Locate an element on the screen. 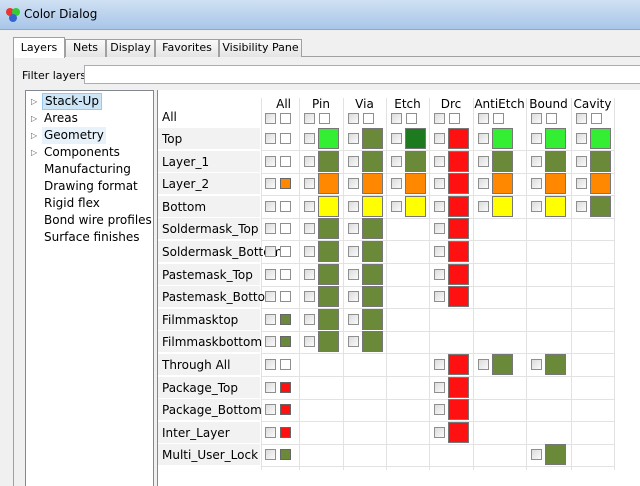 The width and height of the screenshot is (640, 486). bound-white-checkbox is located at coordinates (551, 118).